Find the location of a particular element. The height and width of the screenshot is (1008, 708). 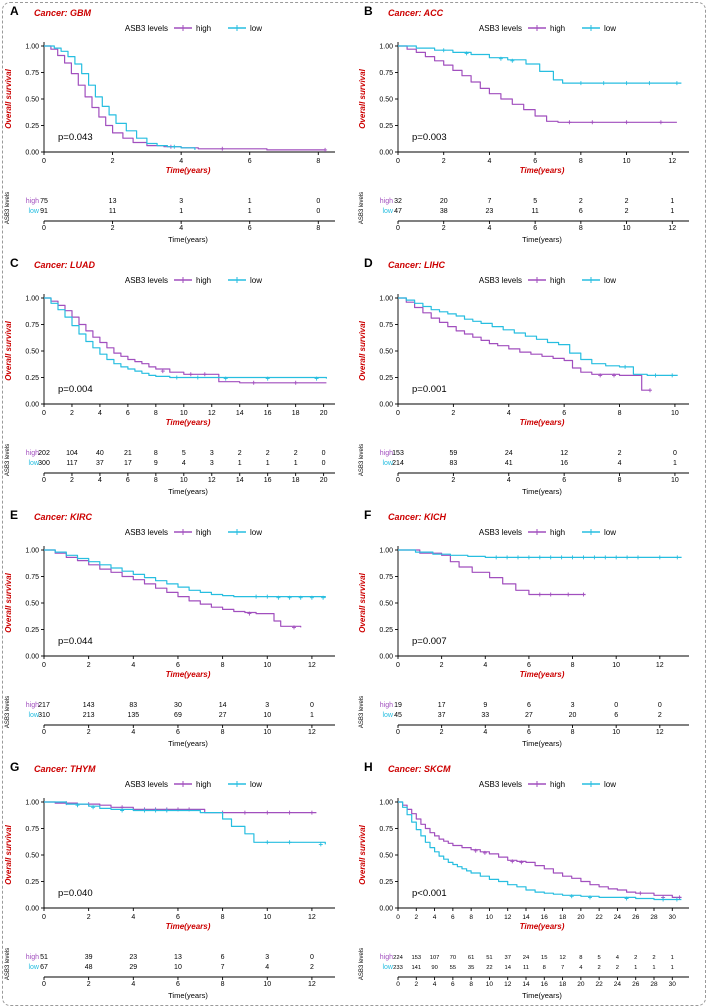

p-value: p=0.040 is located at coordinates (75, 893).